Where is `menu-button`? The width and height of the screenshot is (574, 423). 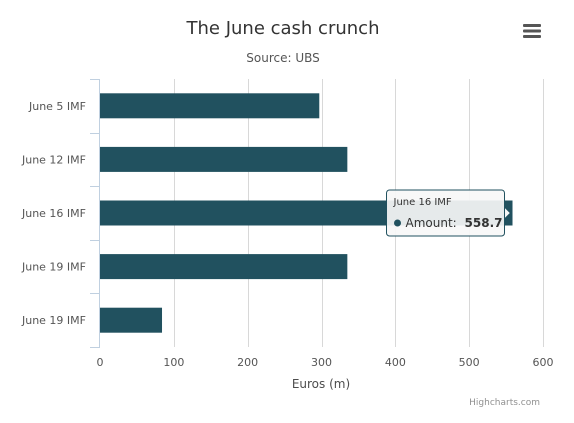 menu-button is located at coordinates (532, 31).